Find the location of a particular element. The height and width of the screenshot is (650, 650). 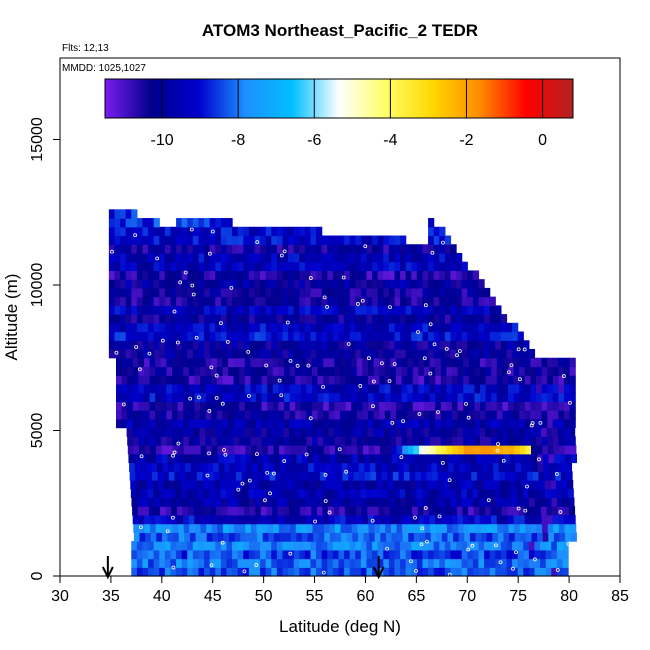

x-tick-label: 85 is located at coordinates (620, 596).